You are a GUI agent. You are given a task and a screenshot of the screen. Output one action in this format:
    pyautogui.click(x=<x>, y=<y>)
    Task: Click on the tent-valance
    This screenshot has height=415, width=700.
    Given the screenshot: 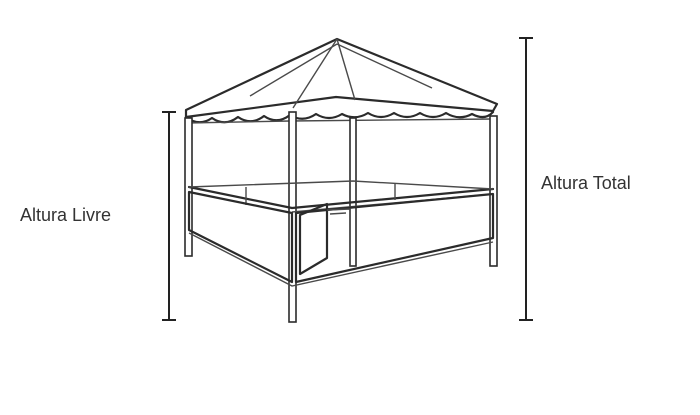 What is the action you would take?
    pyautogui.click(x=339, y=117)
    